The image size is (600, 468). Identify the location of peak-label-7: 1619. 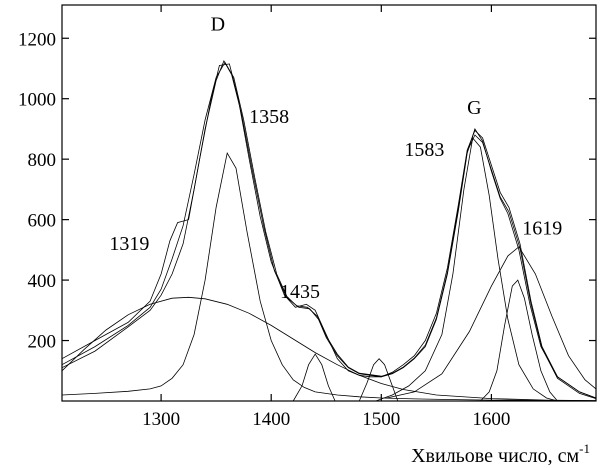
(542, 229).